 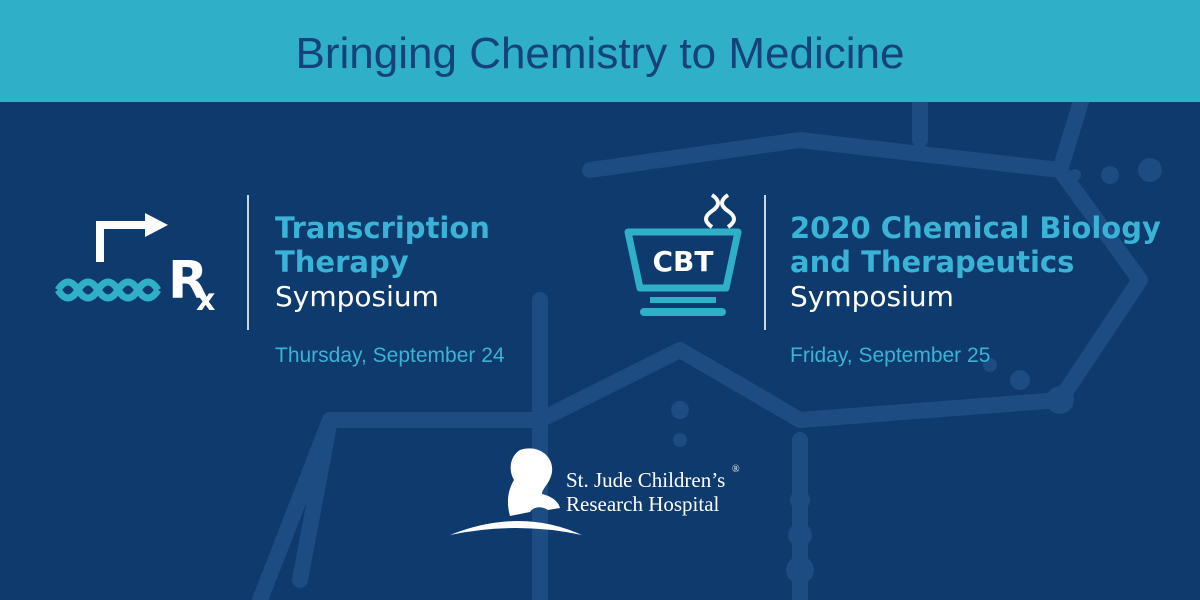 I want to click on event-date: Thursday, September 24, so click(x=390, y=355).